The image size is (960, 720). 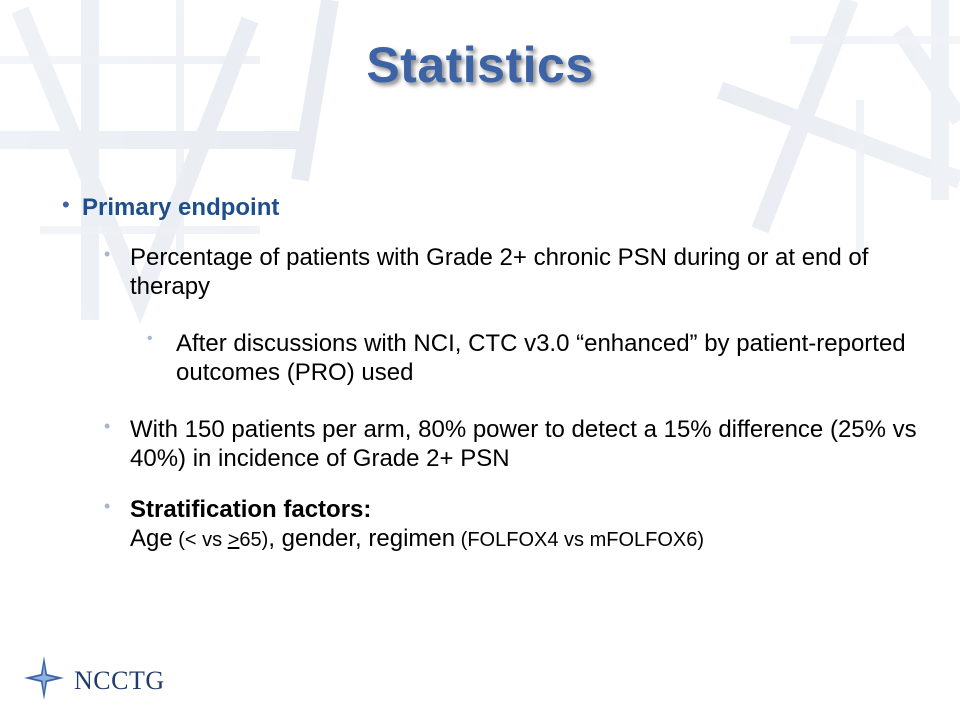 I want to click on star-icon, so click(x=44, y=678).